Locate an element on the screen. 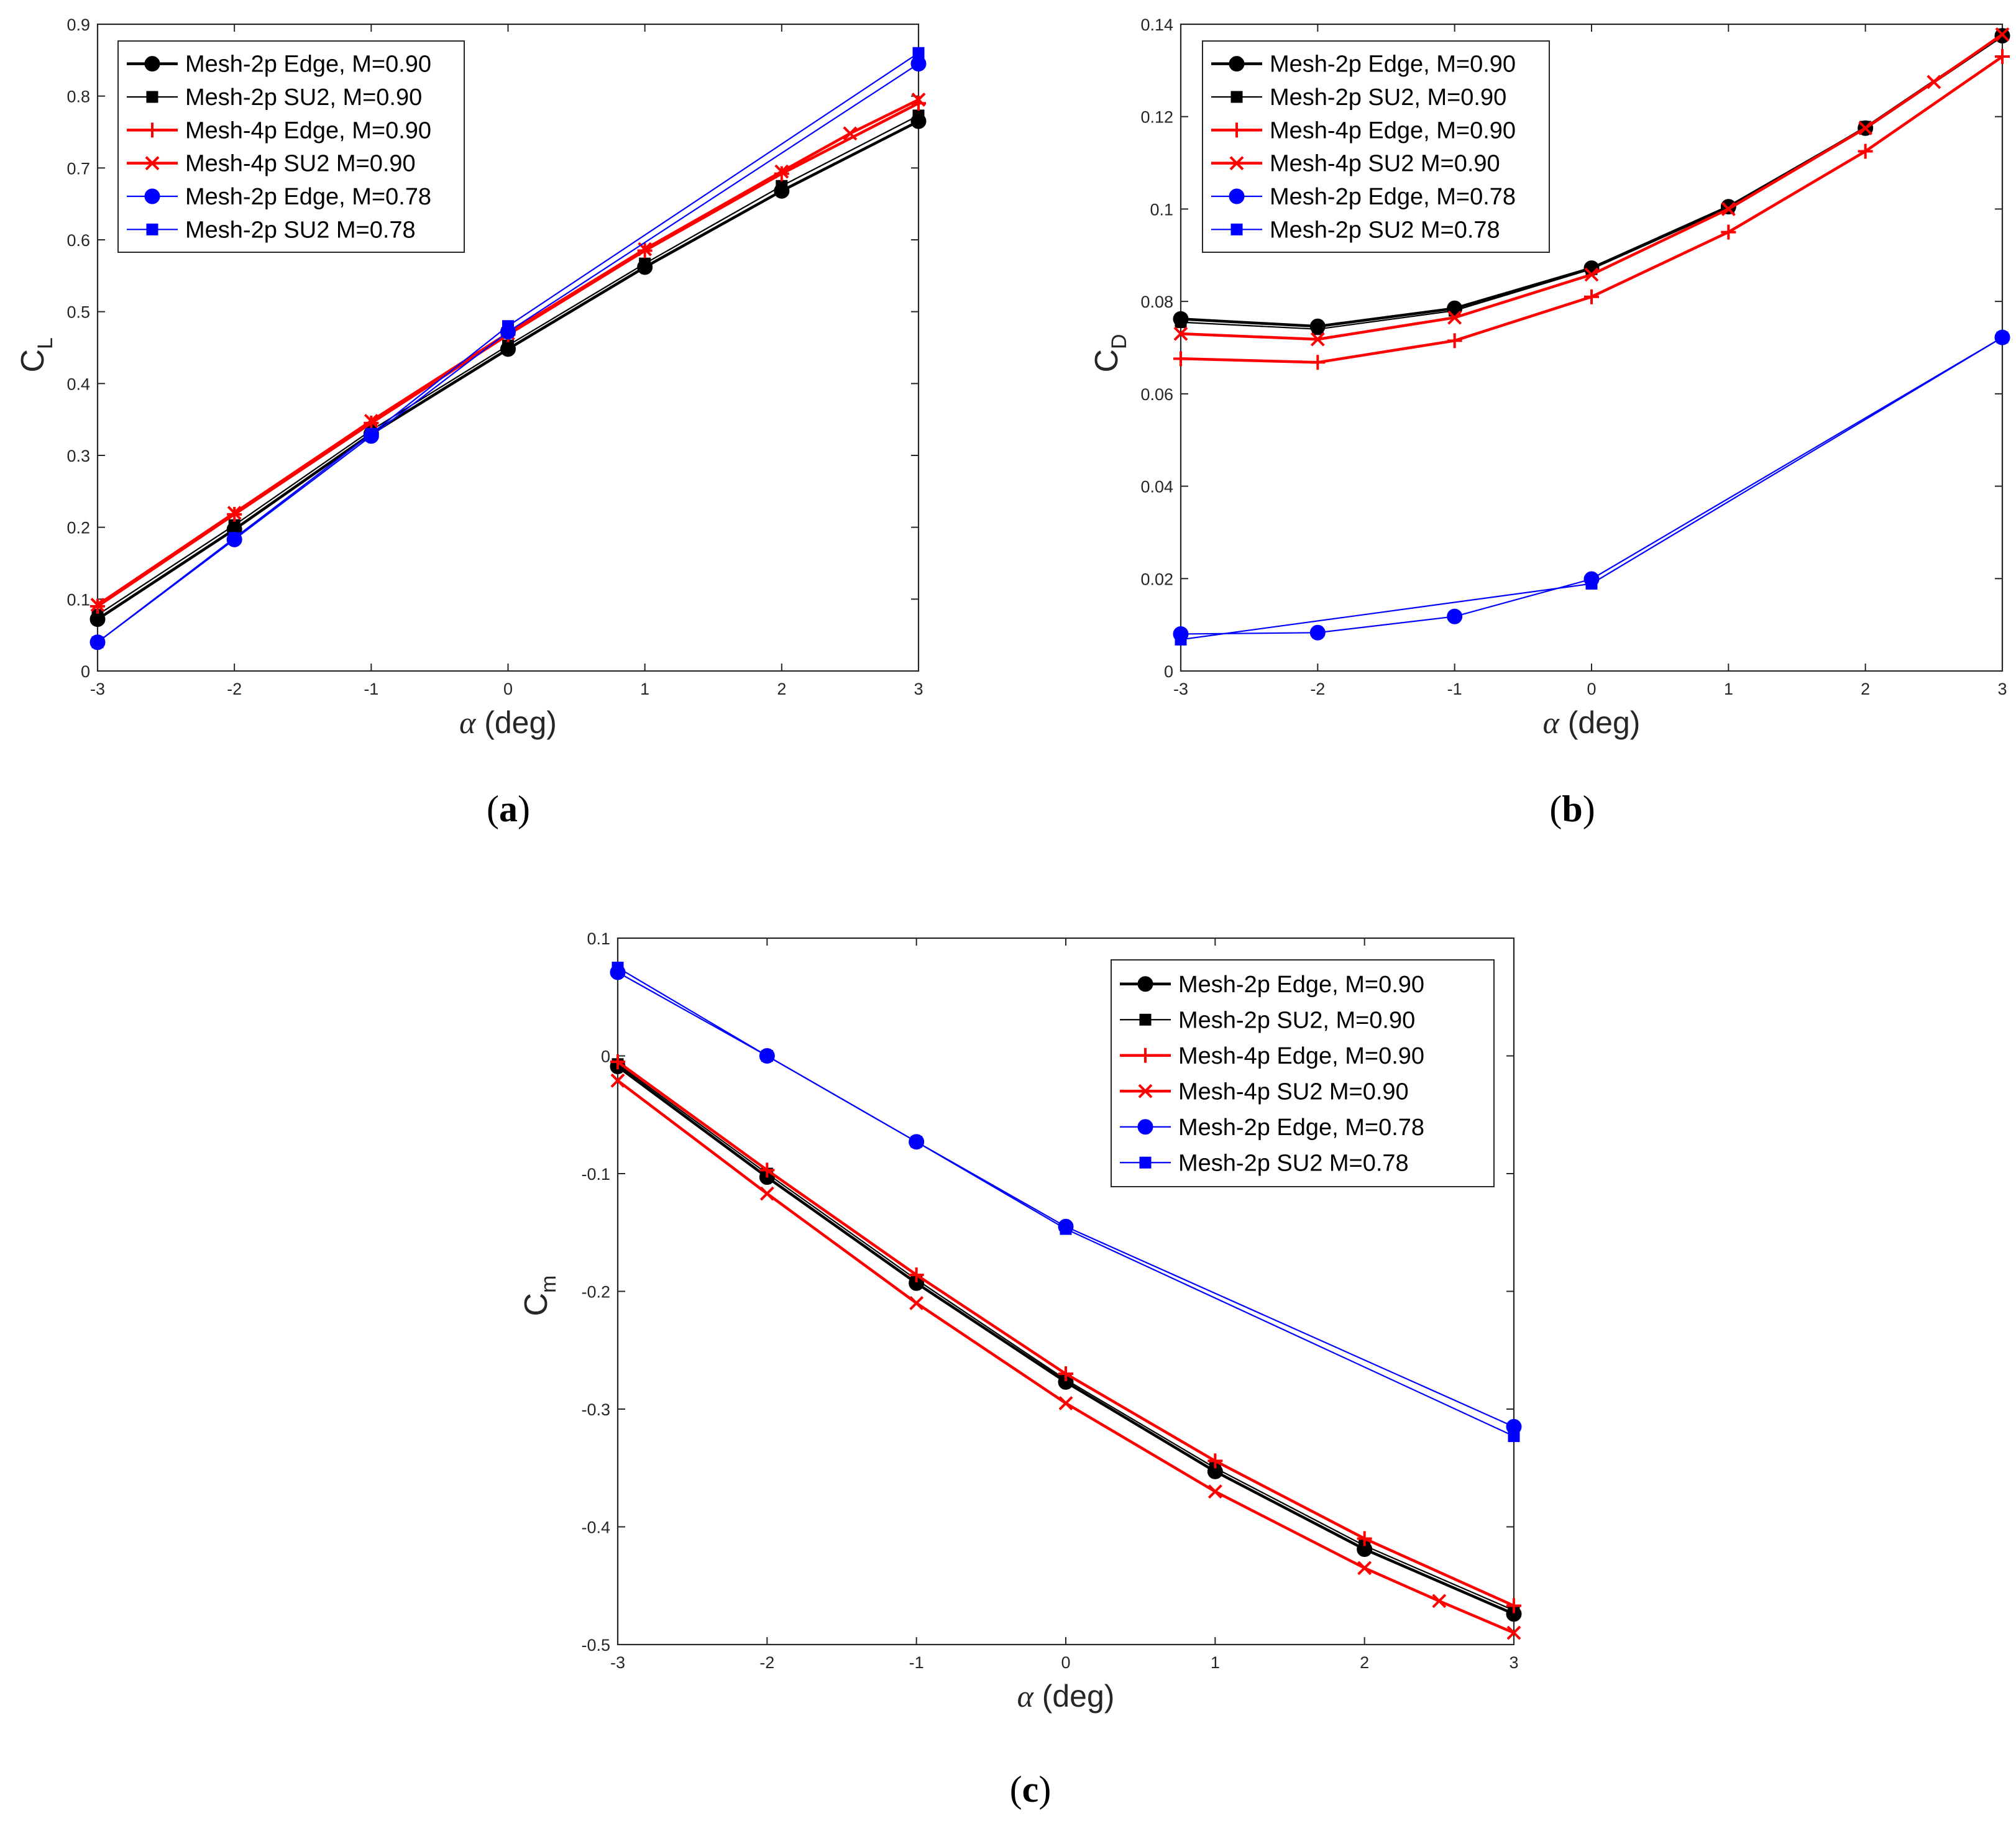 This screenshot has width=2016, height=1821. data-point-s1-p4 is located at coordinates (645, 263).